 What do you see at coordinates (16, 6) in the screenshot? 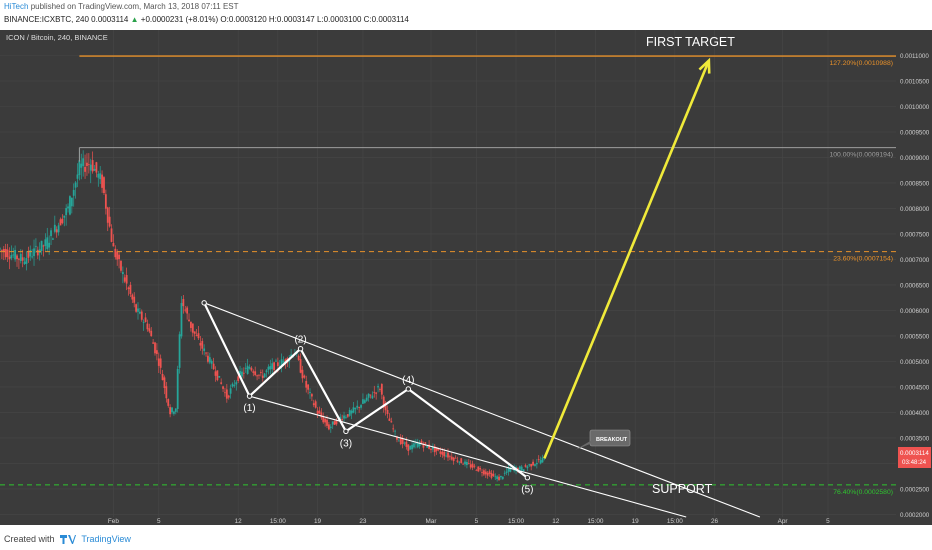
I see `author-link: HiTech` at bounding box center [16, 6].